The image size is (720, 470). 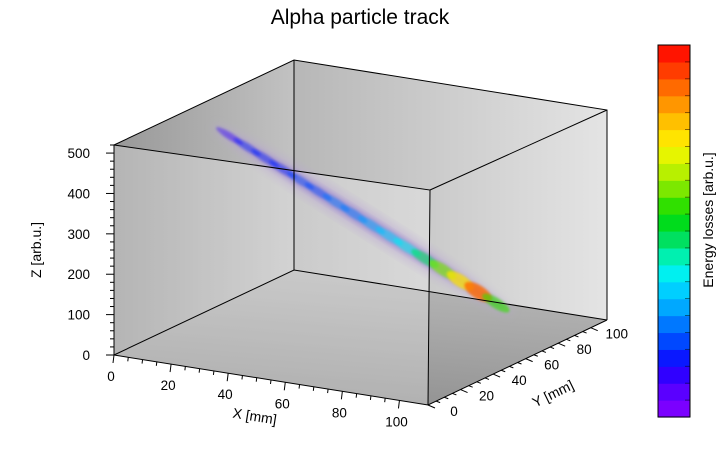 I want to click on x-tick-label: 80, so click(x=339, y=412).